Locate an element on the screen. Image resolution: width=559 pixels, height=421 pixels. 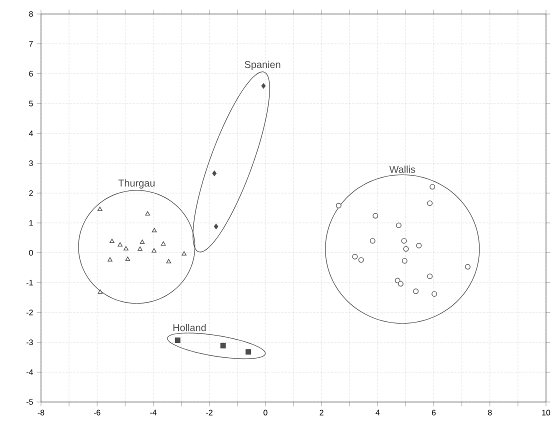
series-label: Wallis is located at coordinates (402, 169).